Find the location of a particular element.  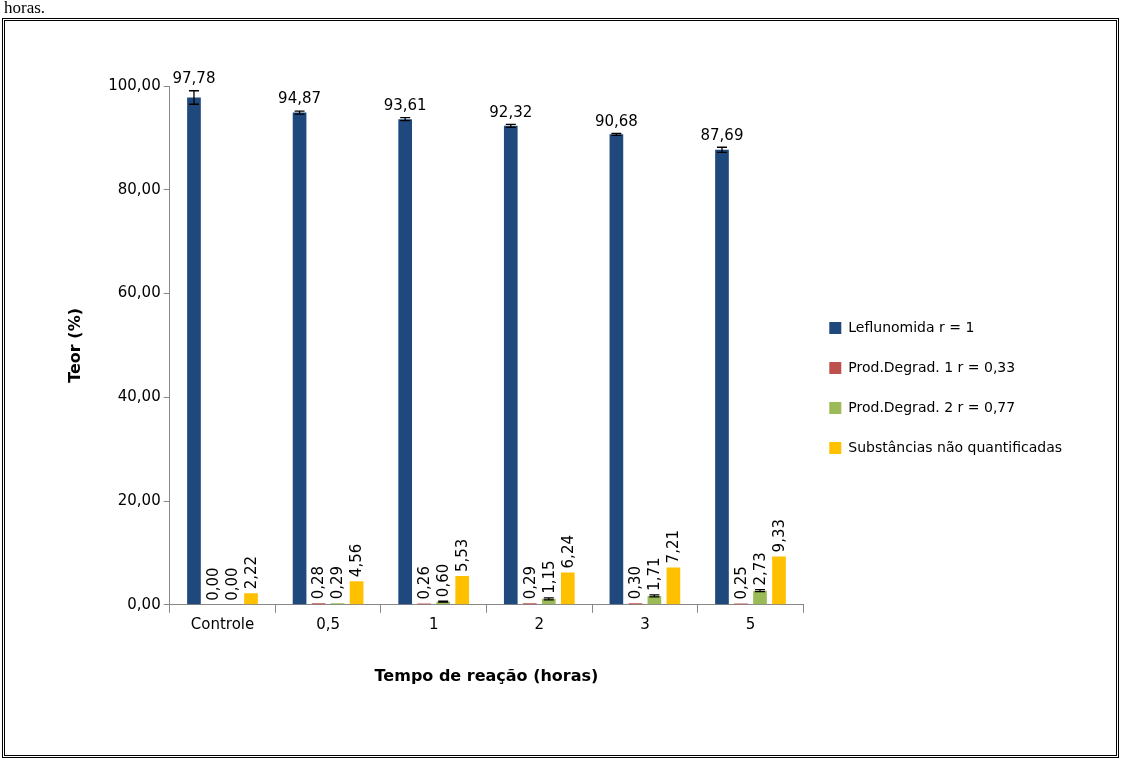

y-tick-label: 0,00 is located at coordinates (144, 603).